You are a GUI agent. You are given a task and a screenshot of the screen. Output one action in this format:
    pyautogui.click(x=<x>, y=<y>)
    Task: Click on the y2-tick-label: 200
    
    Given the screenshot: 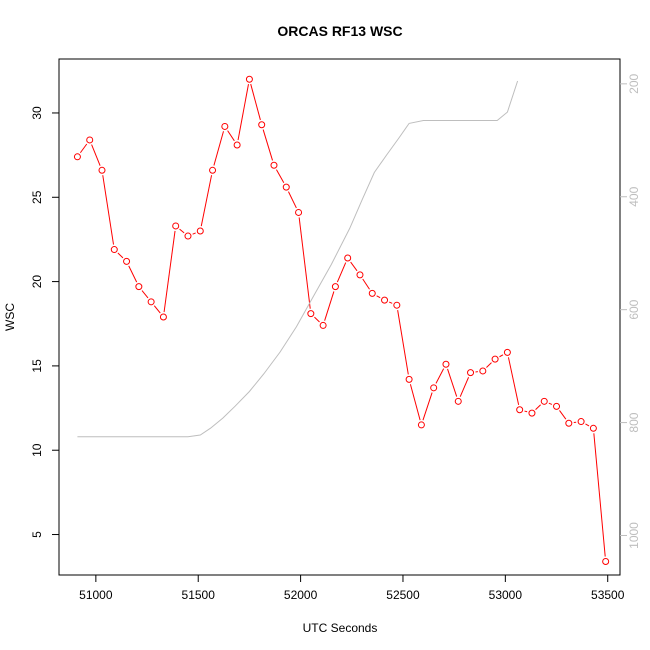 What is the action you would take?
    pyautogui.click(x=634, y=84)
    